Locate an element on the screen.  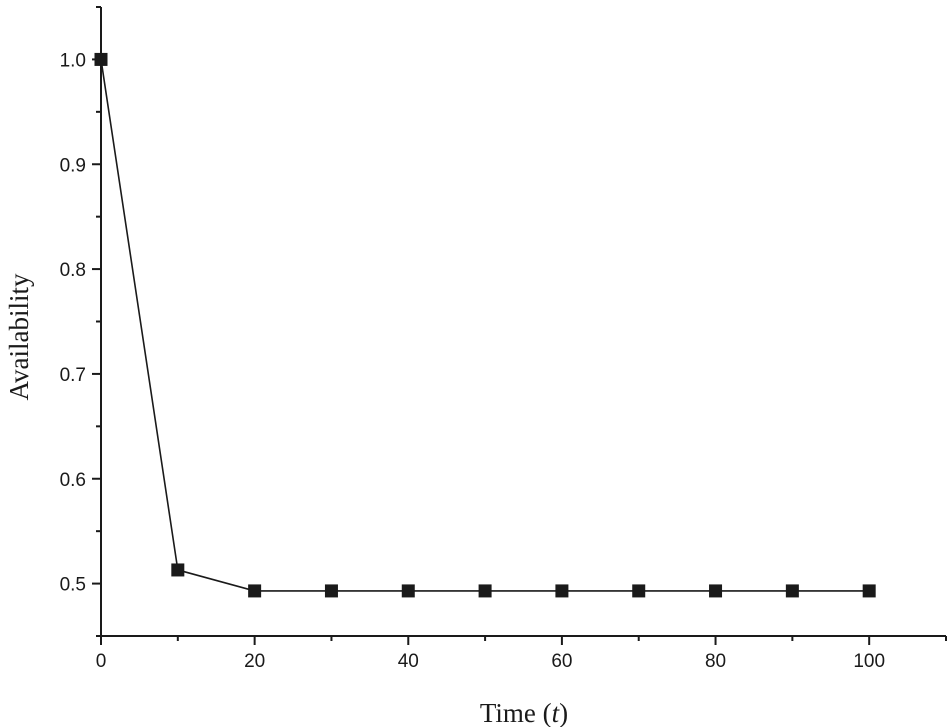
y-tick-label: 1.0 is located at coordinates (73, 60).